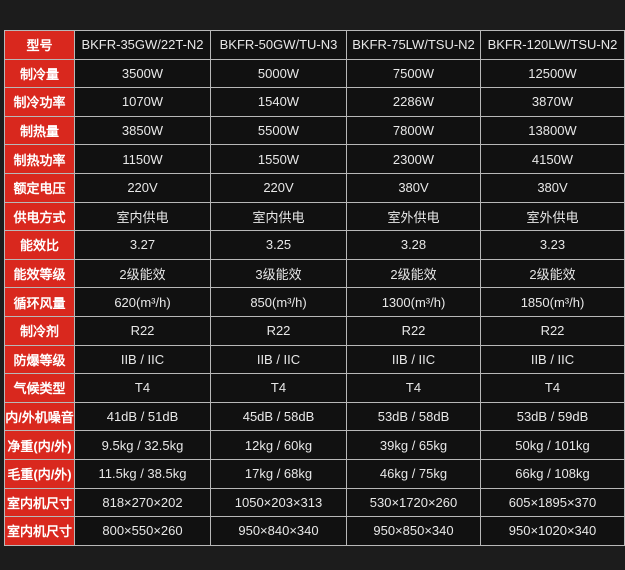 This screenshot has width=625, height=570. What do you see at coordinates (278, 130) in the screenshot?
I see `table-cell: 5500W` at bounding box center [278, 130].